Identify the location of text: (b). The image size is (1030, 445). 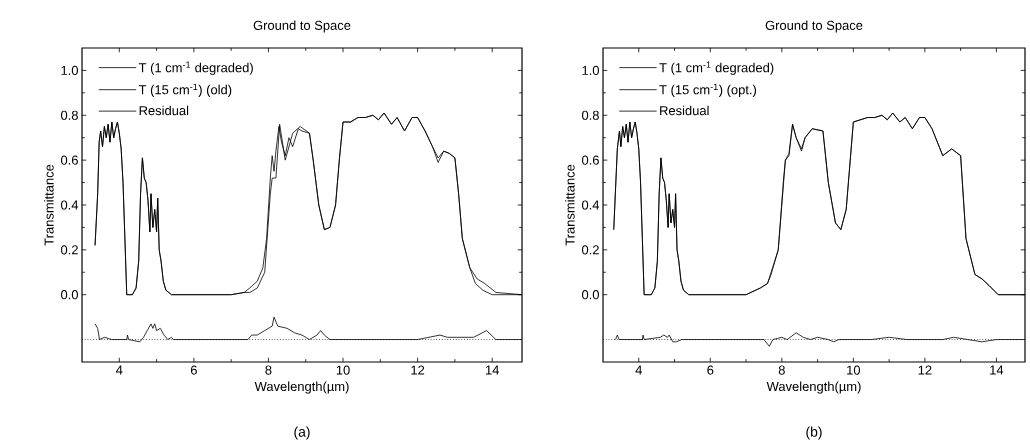
(814, 433).